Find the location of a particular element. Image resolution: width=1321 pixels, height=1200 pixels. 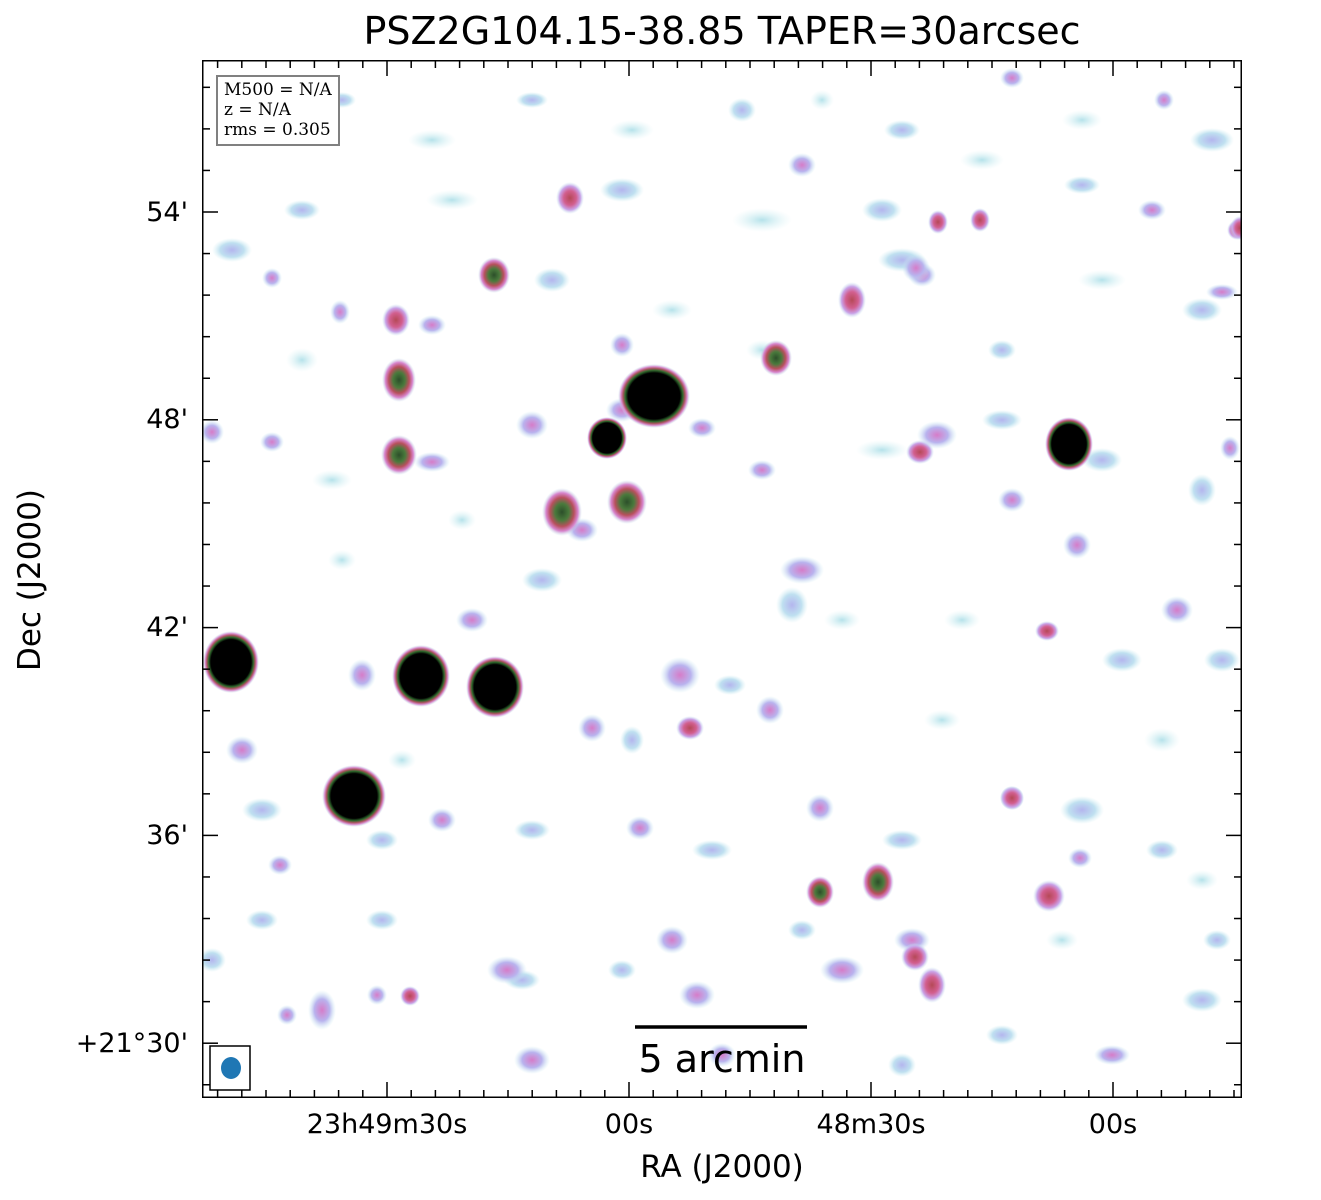

y-tick-label: +21°30' is located at coordinates (131, 1043).